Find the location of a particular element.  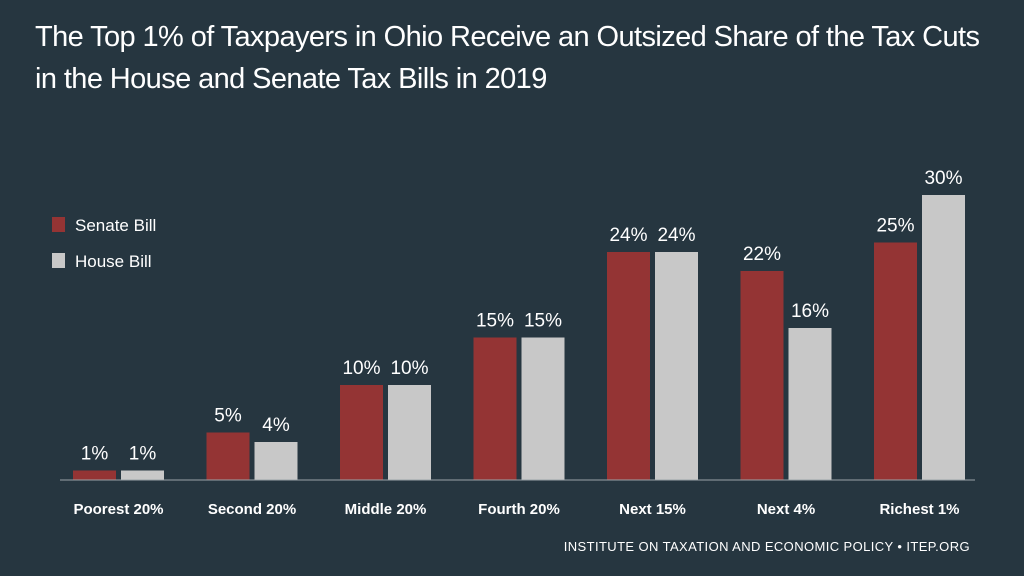

value-label-house-bill-3: 10% is located at coordinates (409, 368).